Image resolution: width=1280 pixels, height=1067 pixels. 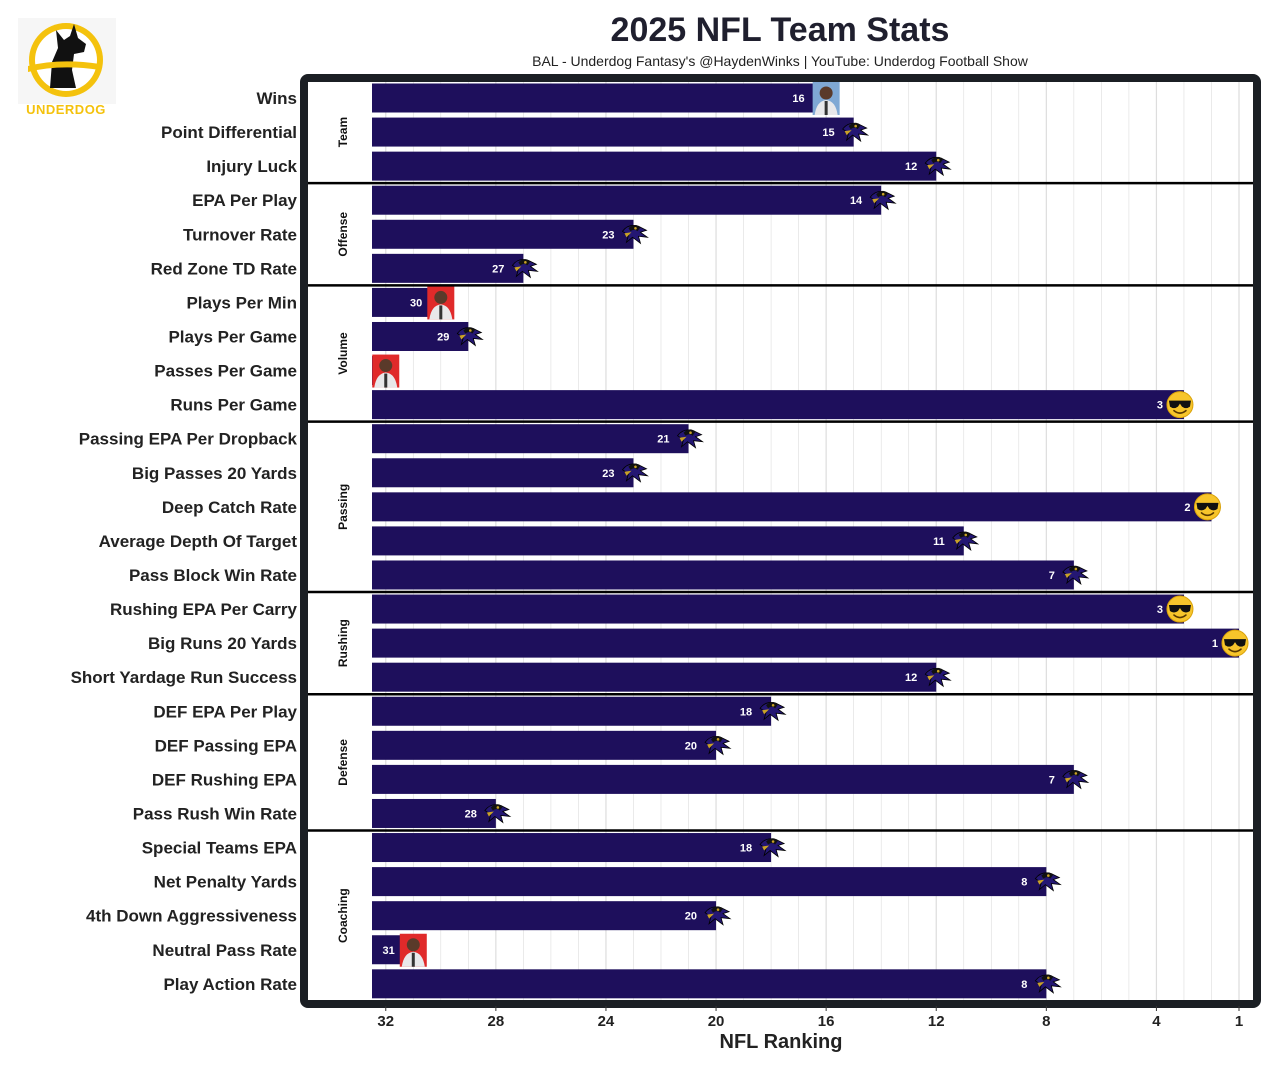 What do you see at coordinates (552, 916) in the screenshot?
I see `bar-row: 20` at bounding box center [552, 916].